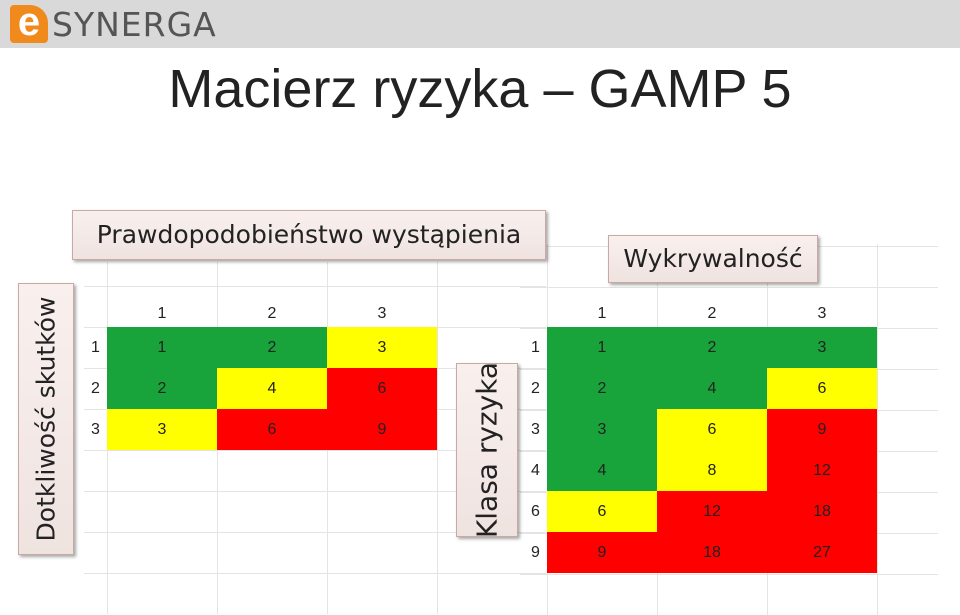 The image size is (960, 615). I want to click on top-bar: e SYNERGA, so click(480, 24).